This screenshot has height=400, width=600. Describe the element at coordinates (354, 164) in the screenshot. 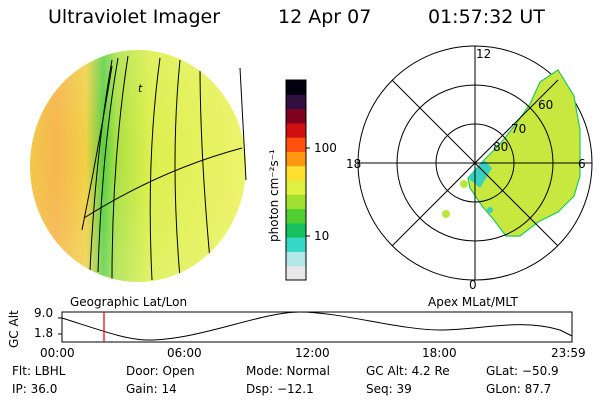

I see `mlt-label-18: 18` at that location.